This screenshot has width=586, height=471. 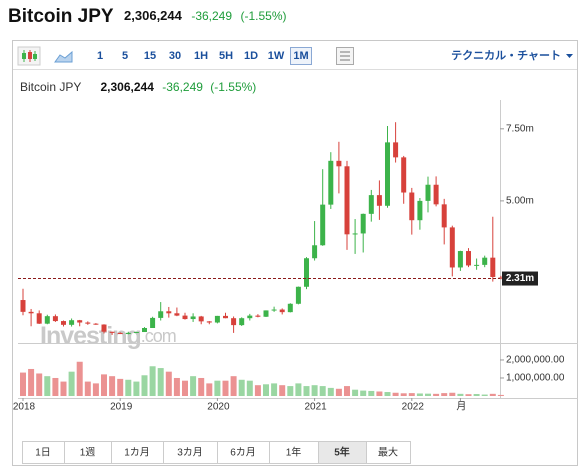 I want to click on range-button: 5年, so click(x=342, y=452).